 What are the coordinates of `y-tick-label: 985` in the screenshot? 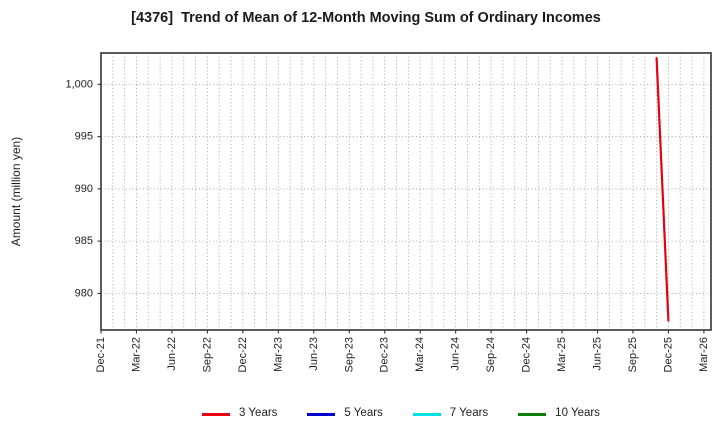 It's located at (84, 241).